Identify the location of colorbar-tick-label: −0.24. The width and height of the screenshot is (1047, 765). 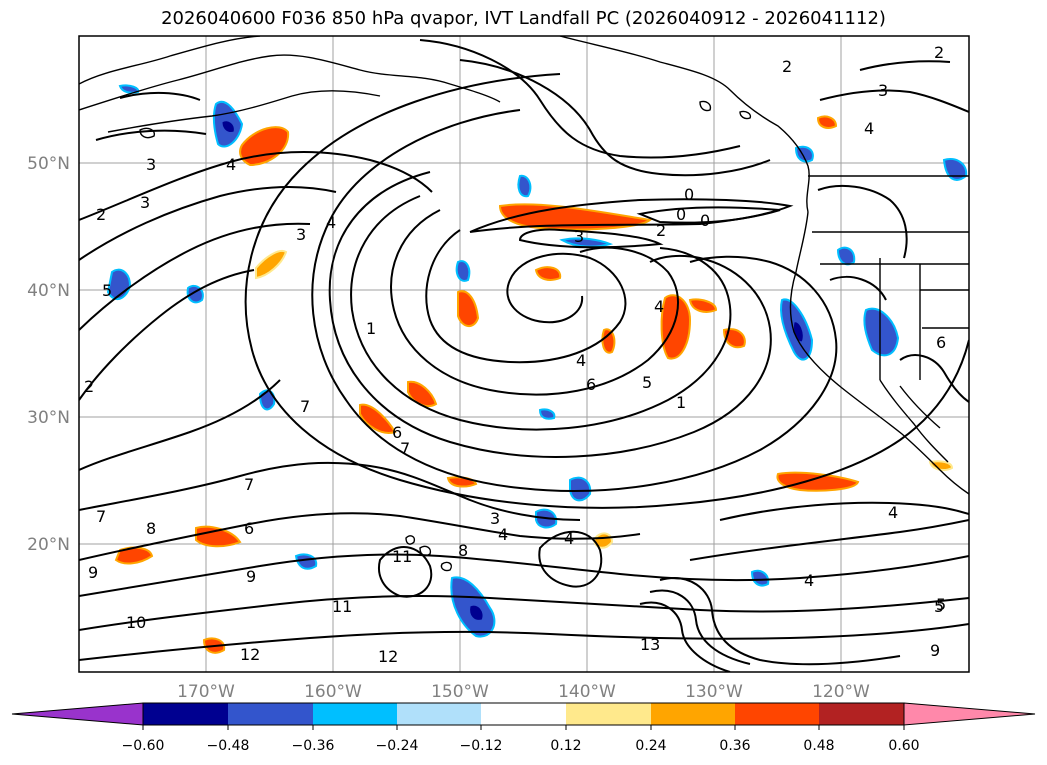
(397, 746).